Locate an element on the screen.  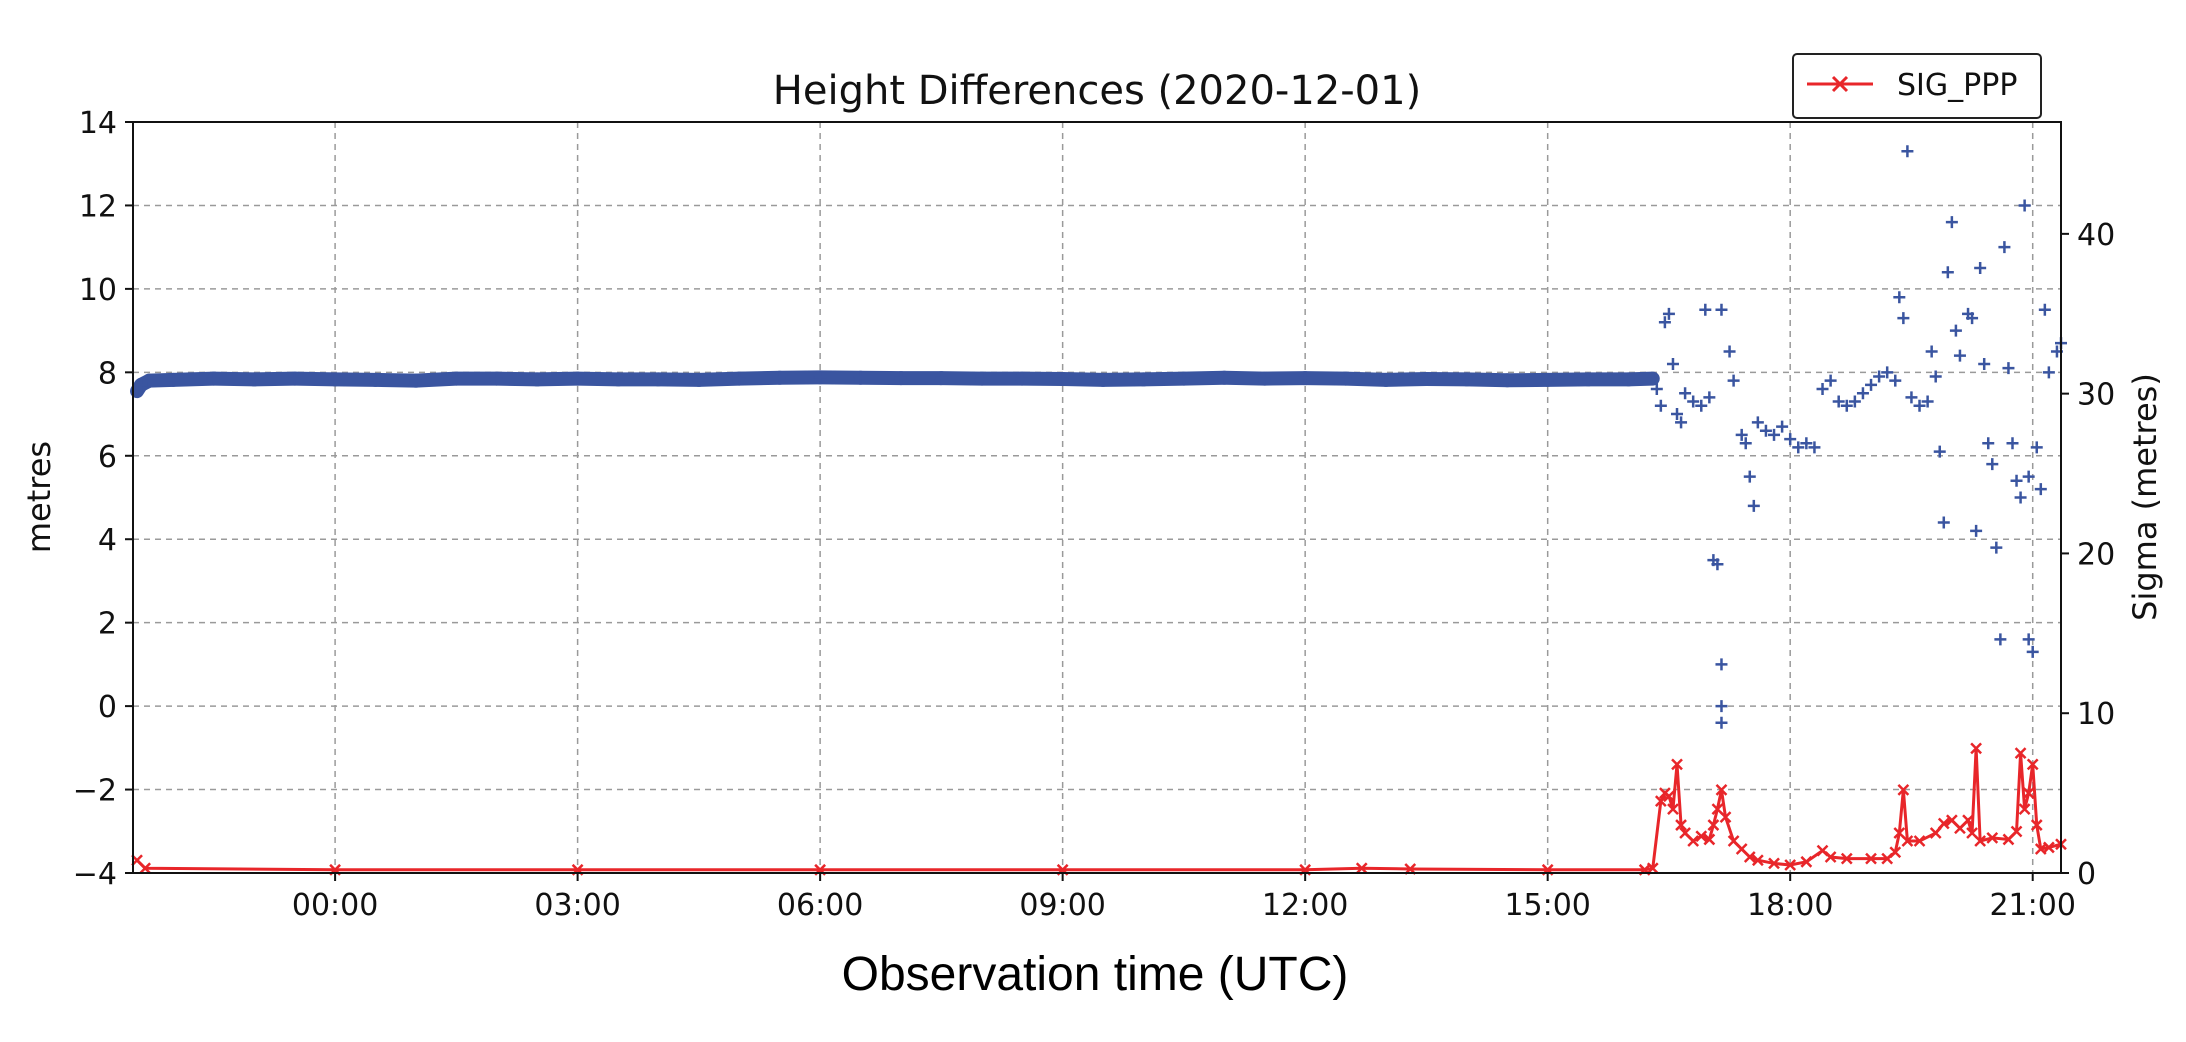
x-axis-label: Observation time (UTC) is located at coordinates (1095, 974).